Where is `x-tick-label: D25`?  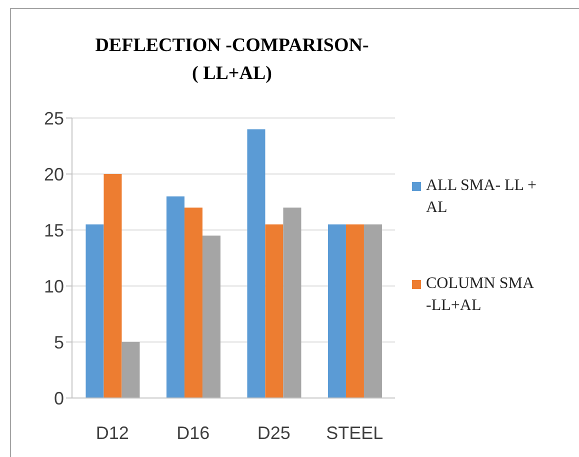
x-tick-label: D25 is located at coordinates (273, 432).